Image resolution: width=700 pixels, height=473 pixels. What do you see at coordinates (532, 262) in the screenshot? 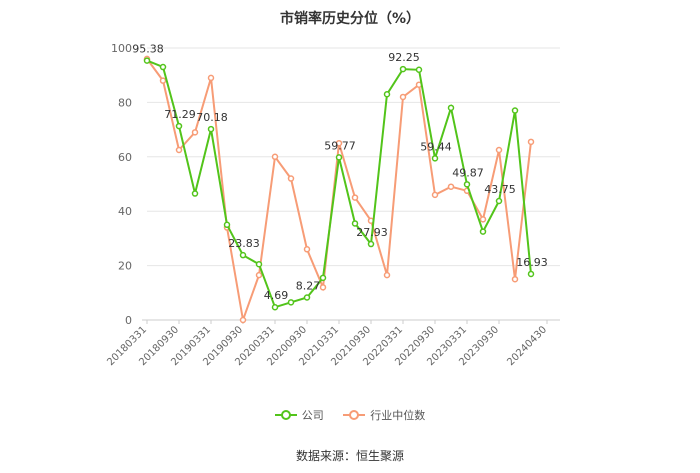
I see `data-label: 16.93` at bounding box center [532, 262].